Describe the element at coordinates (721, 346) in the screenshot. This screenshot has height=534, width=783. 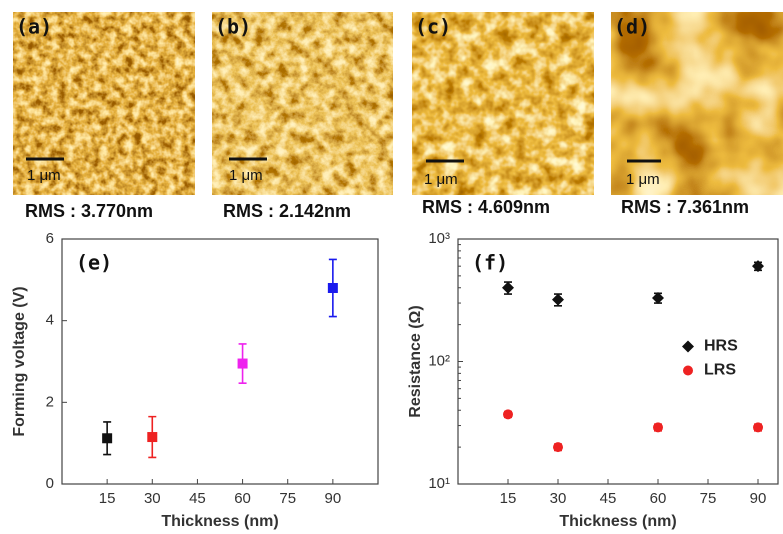
I see `legend-label: HRS` at that location.